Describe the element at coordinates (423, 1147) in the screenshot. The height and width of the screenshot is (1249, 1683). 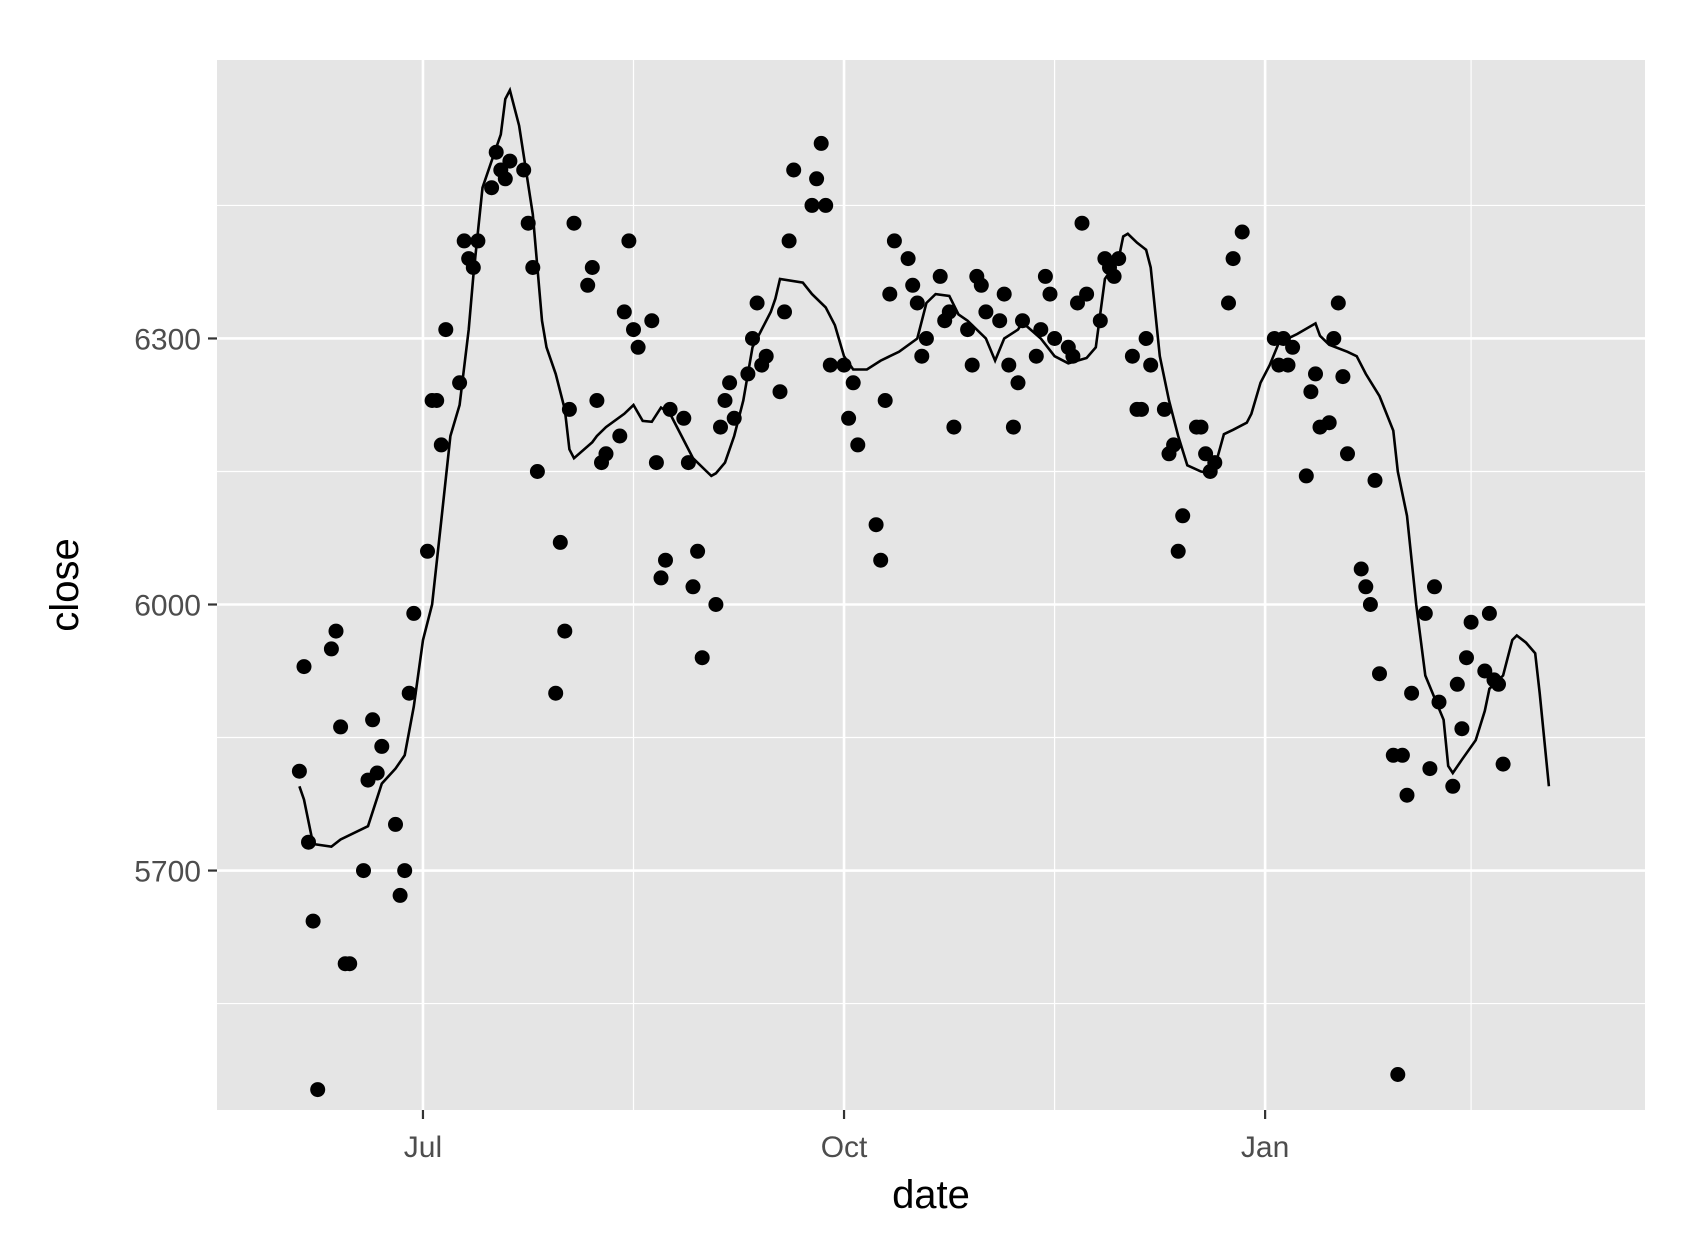
I see `x-tick-label: Jul` at that location.